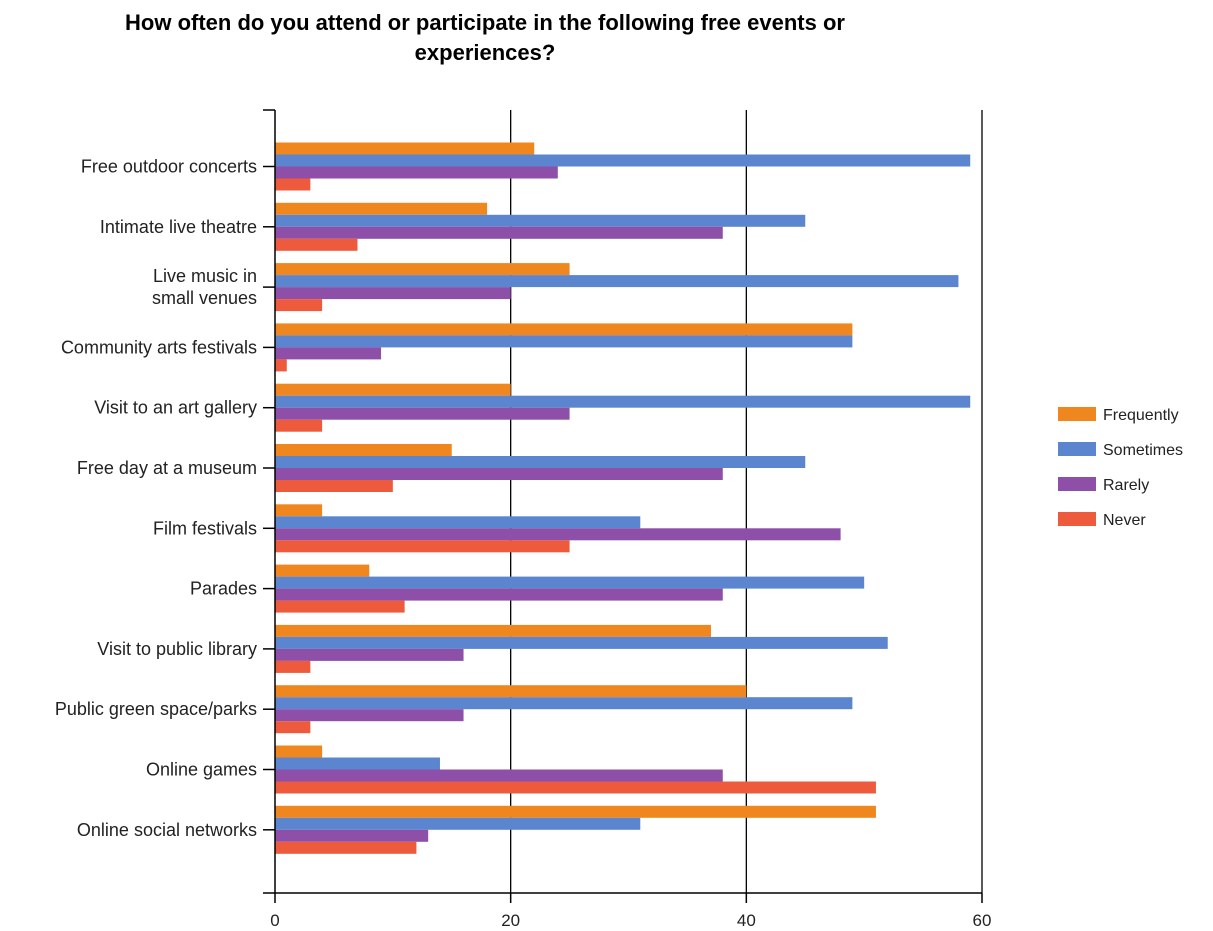 Image resolution: width=1213 pixels, height=931 pixels. Describe the element at coordinates (169, 167) in the screenshot. I see `category-label-0: Free outdoor concerts` at that location.